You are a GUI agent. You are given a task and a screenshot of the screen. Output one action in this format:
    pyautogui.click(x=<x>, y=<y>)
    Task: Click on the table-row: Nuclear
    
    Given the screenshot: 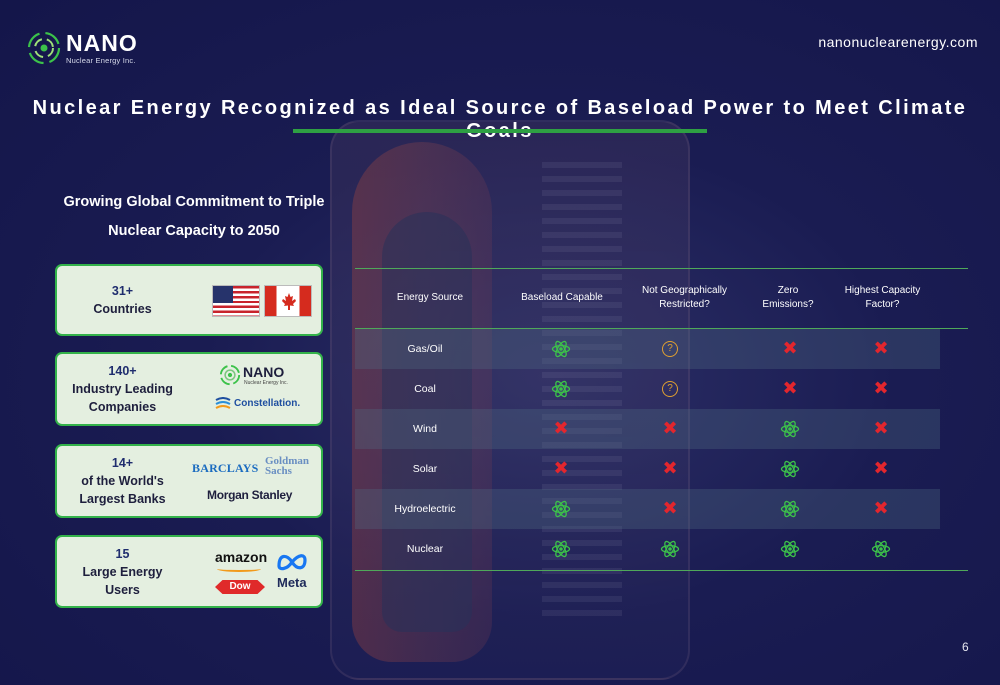 What is the action you would take?
    pyautogui.click(x=647, y=549)
    